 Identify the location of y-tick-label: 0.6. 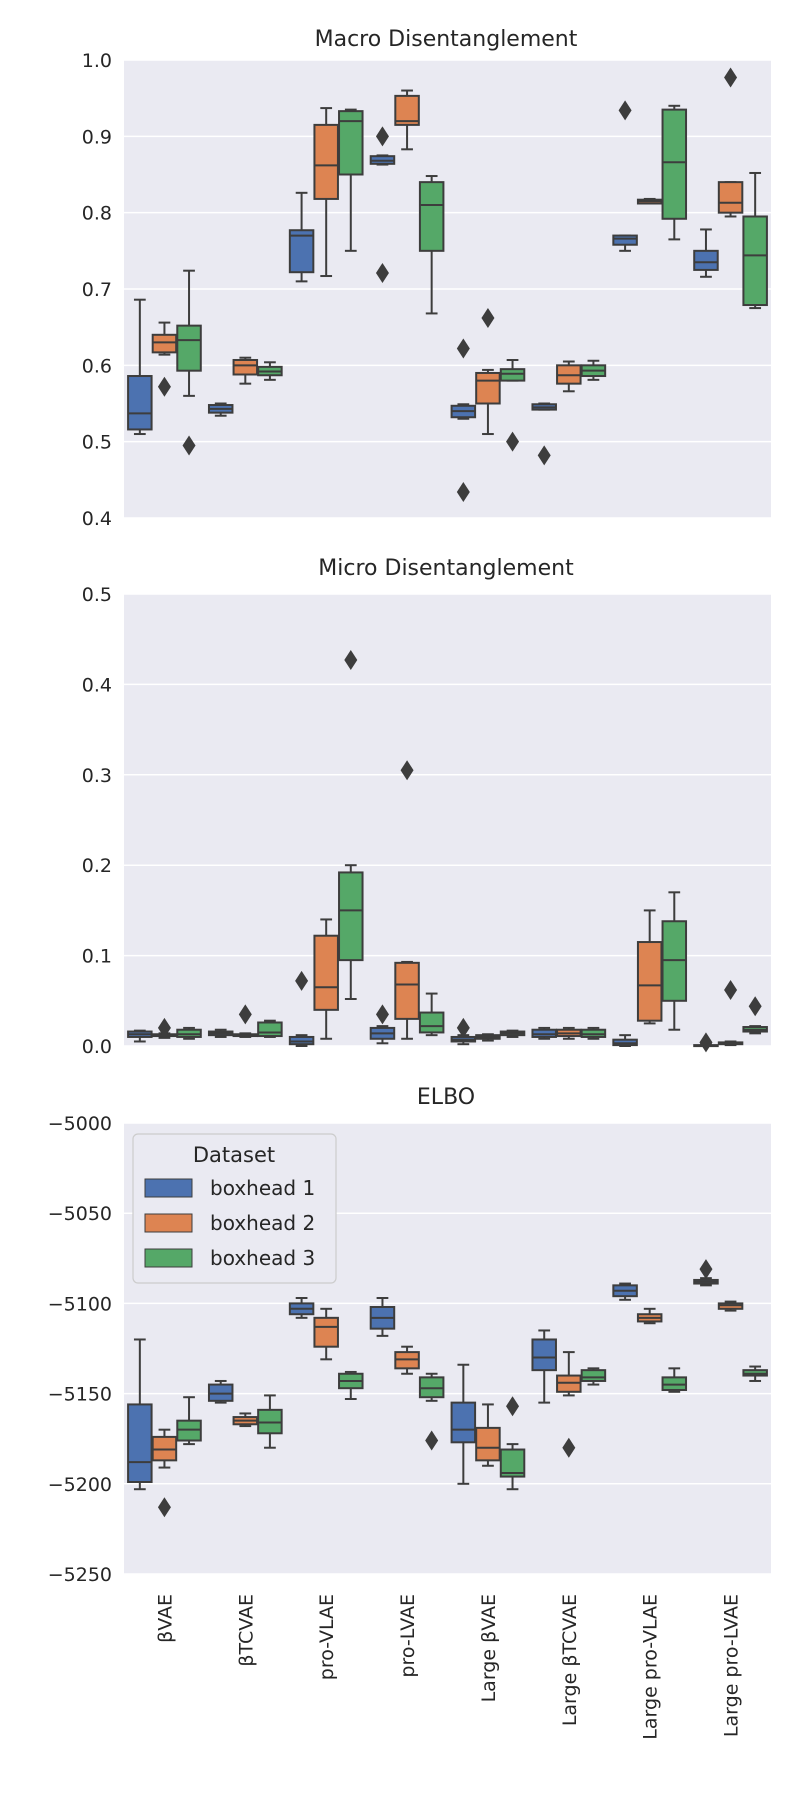
(97, 366).